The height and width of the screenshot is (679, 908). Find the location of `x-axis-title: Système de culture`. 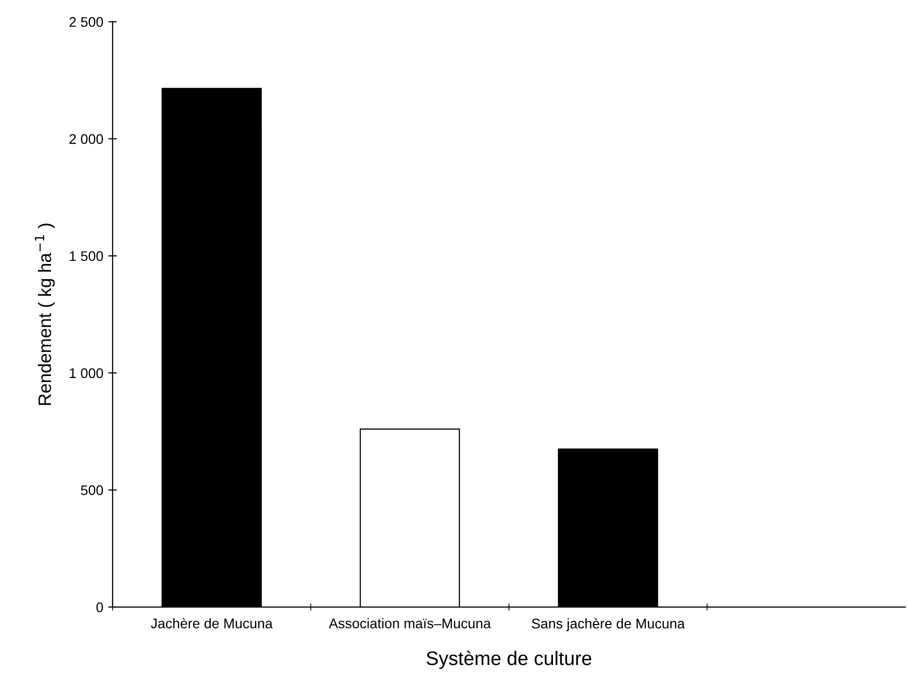

x-axis-title: Système de culture is located at coordinates (509, 660).